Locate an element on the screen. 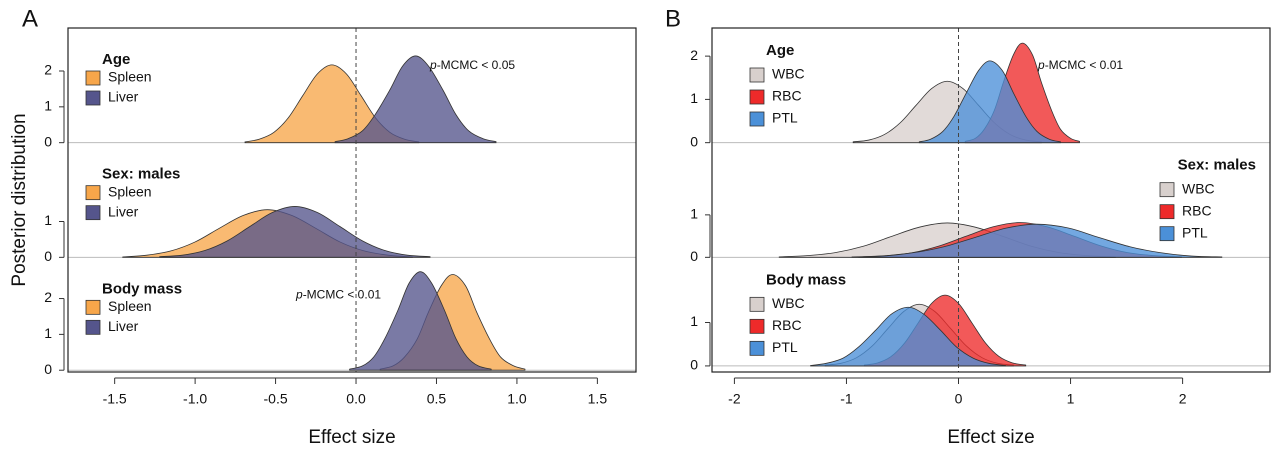 The height and width of the screenshot is (463, 1285). x-tick-label: 1 is located at coordinates (1071, 399).